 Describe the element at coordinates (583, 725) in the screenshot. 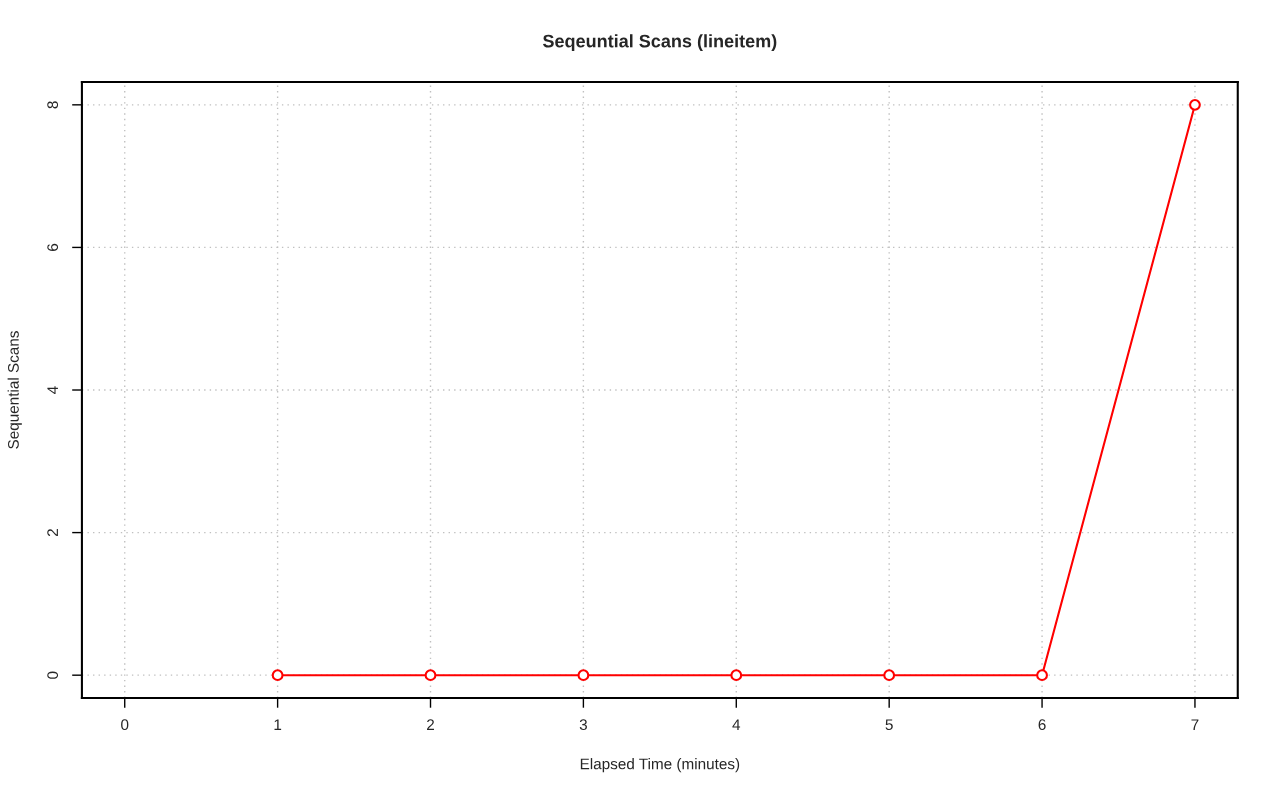

I see `x-tick-label: 3` at that location.